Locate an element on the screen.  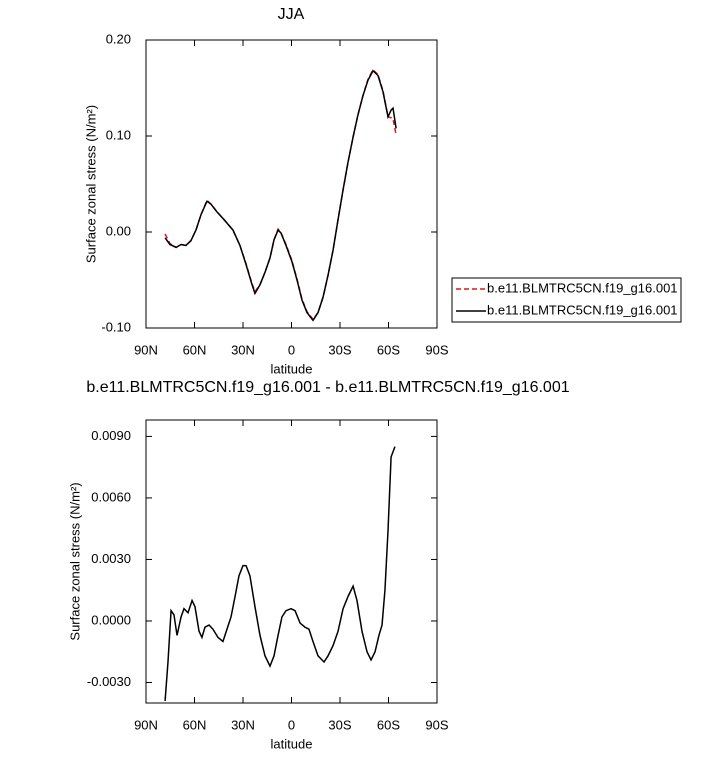
y-tick-label: -0.0030 is located at coordinates (109, 681).